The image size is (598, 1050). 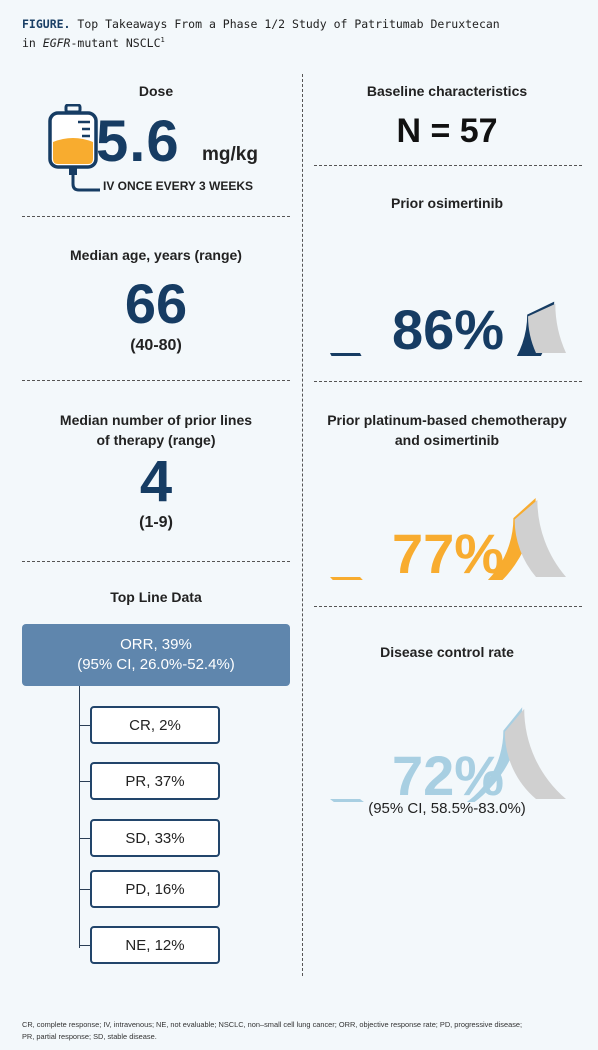 I want to click on response-box: NE, 12%, so click(x=155, y=945).